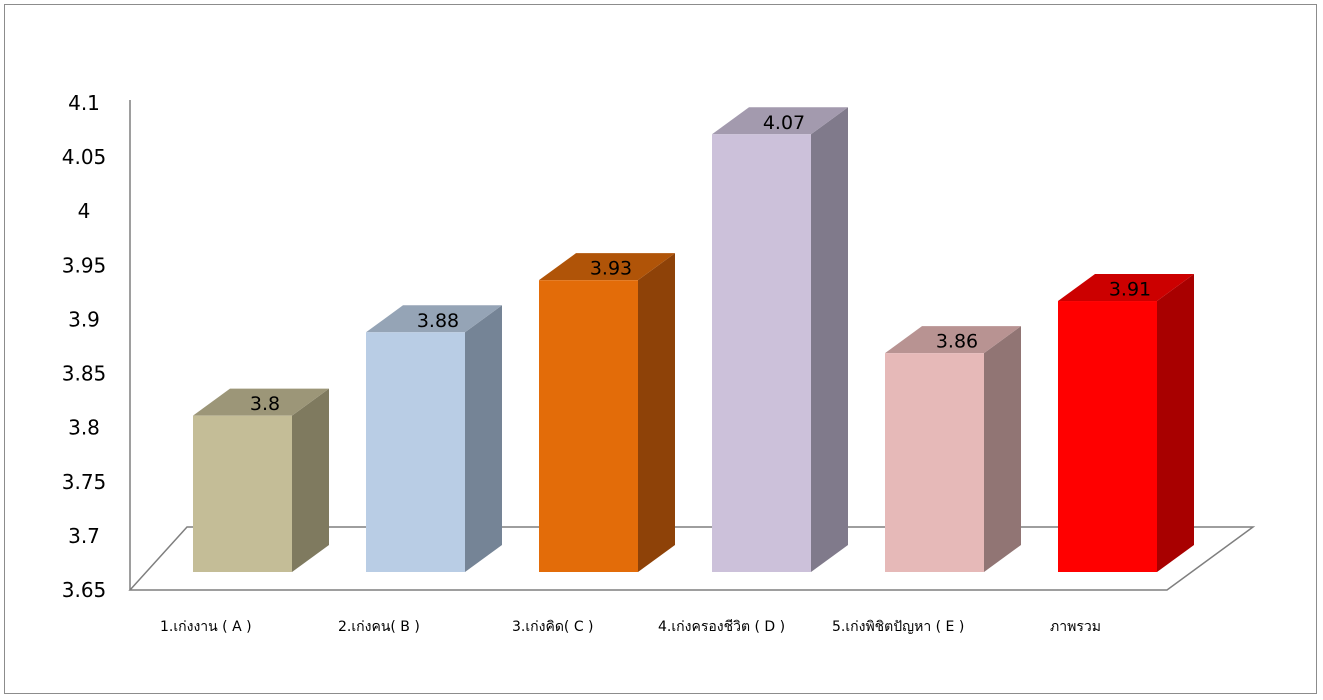 The height and width of the screenshot is (700, 1323). I want to click on data-label: 3.86, so click(957, 342).